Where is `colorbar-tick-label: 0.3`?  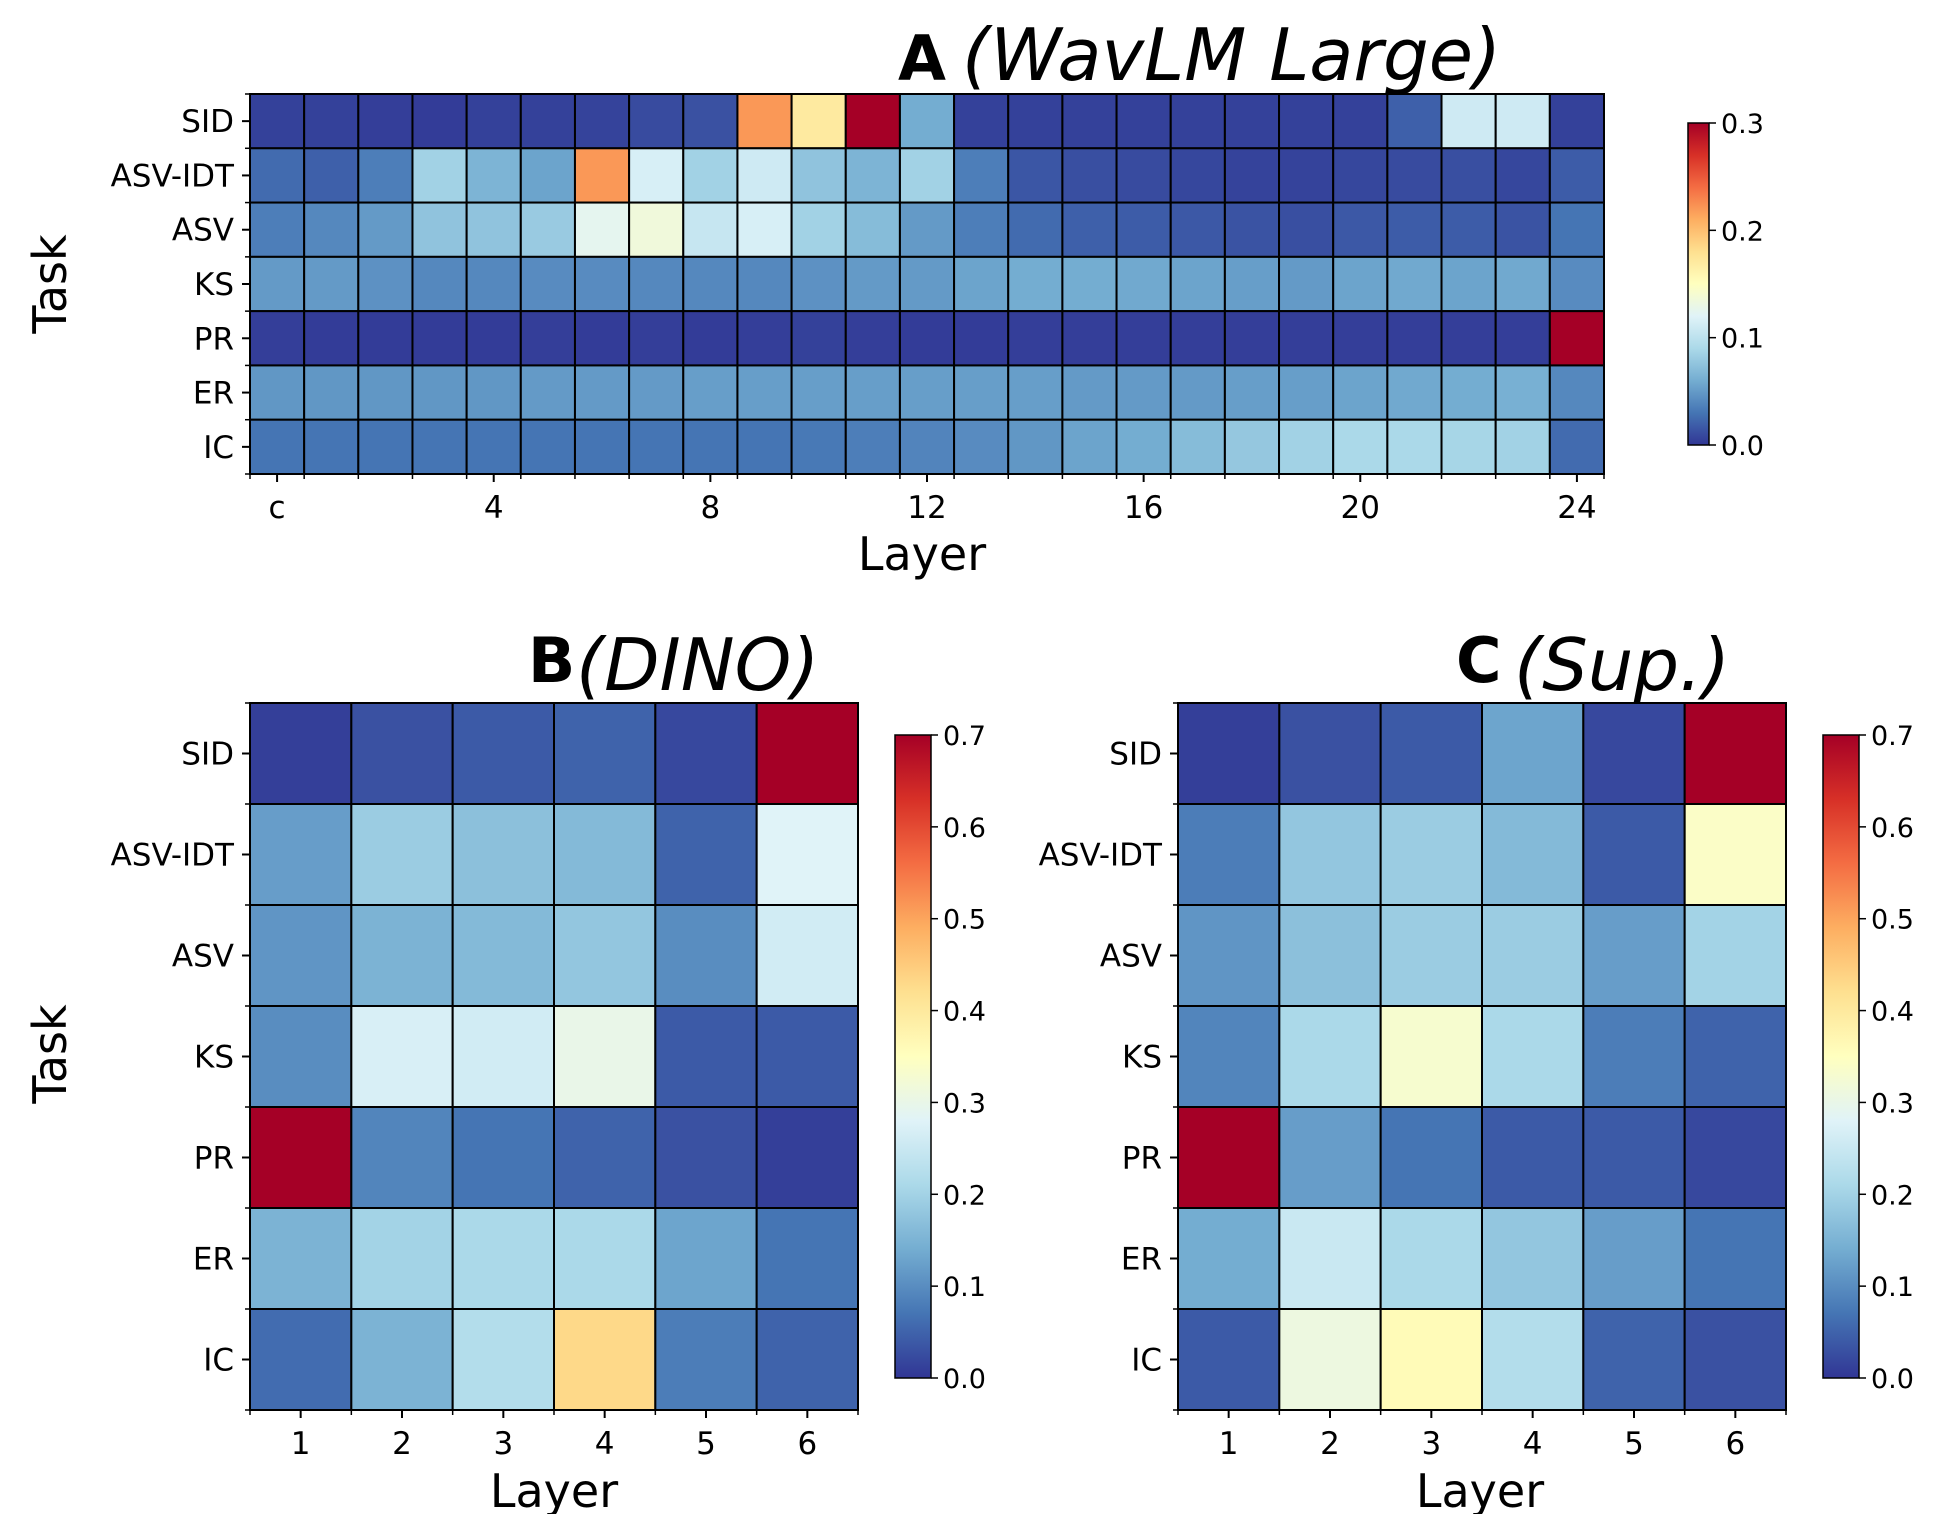
colorbar-tick-label: 0.3 is located at coordinates (1892, 1103).